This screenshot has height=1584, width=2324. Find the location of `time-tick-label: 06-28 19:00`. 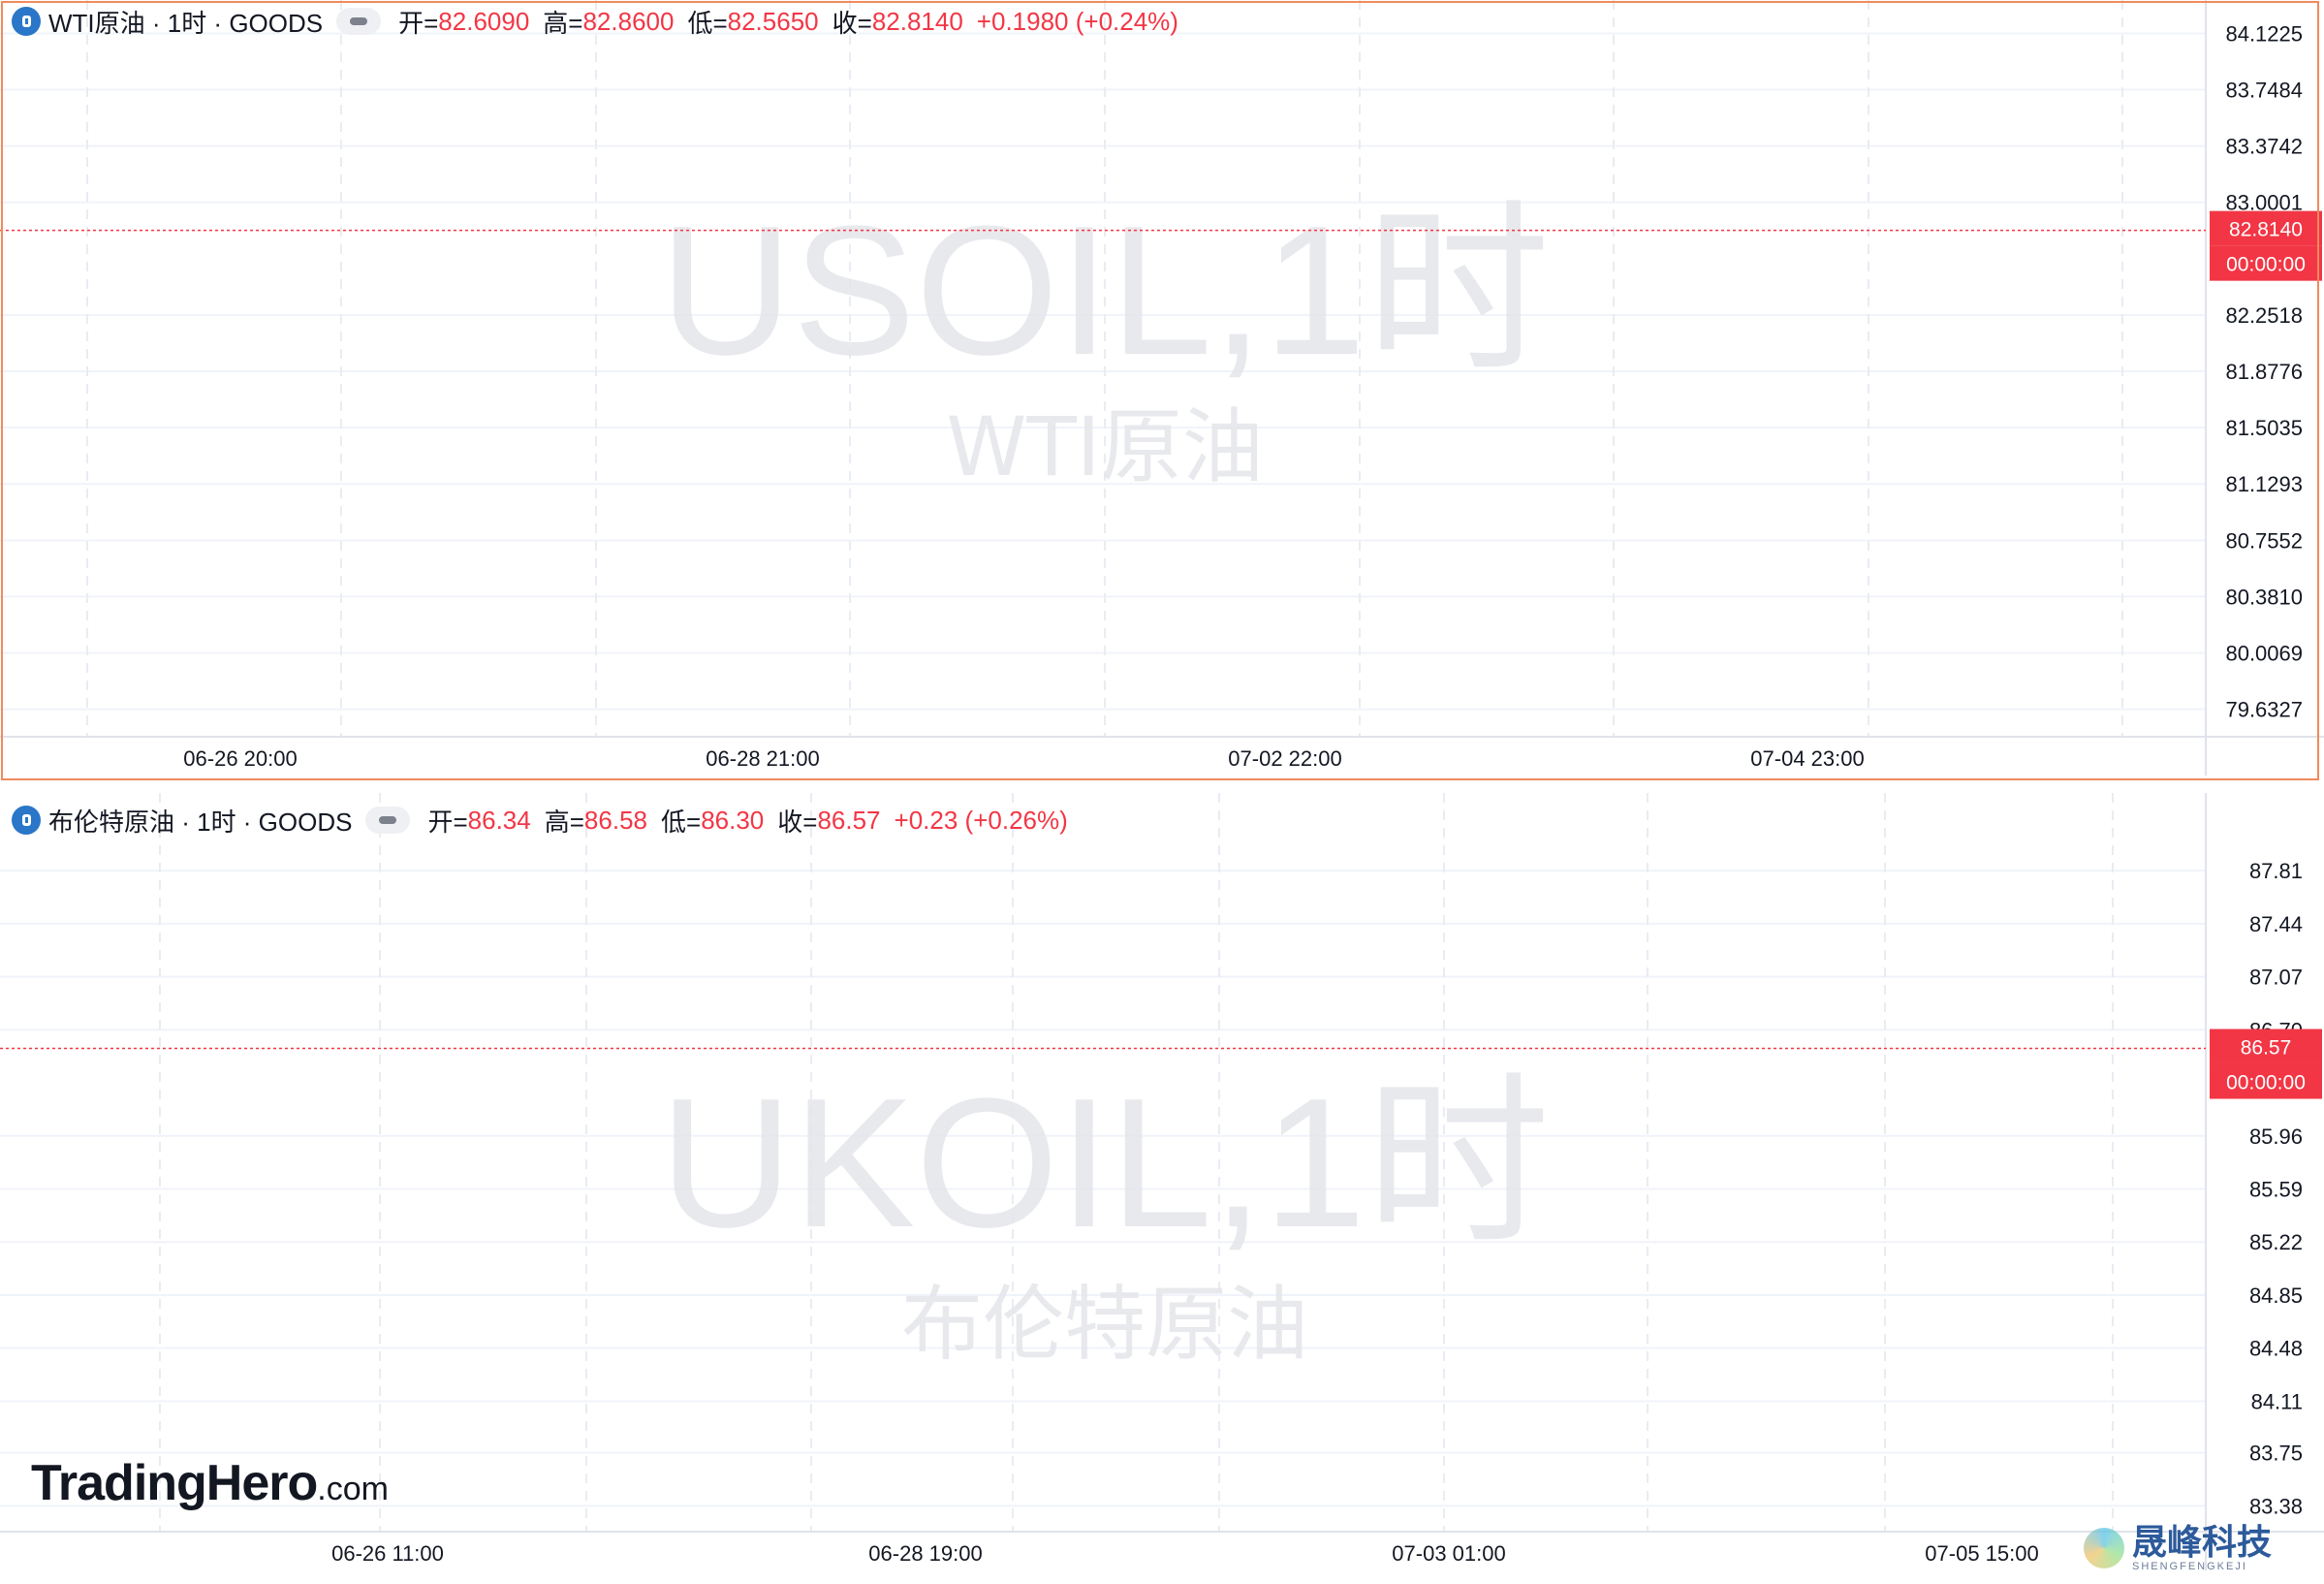

time-tick-label: 06-28 19:00 is located at coordinates (925, 1554).